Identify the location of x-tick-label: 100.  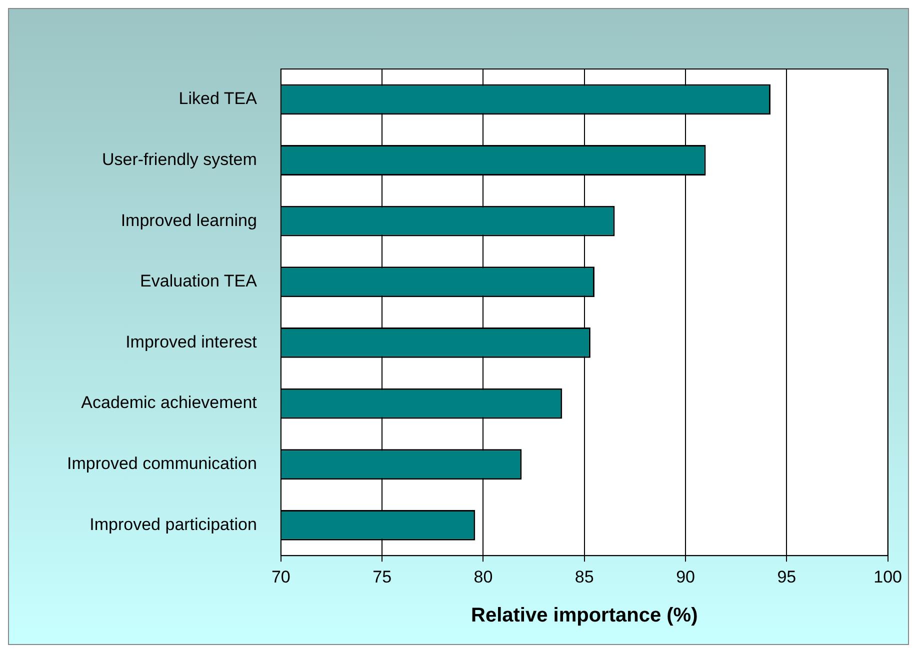
(888, 576).